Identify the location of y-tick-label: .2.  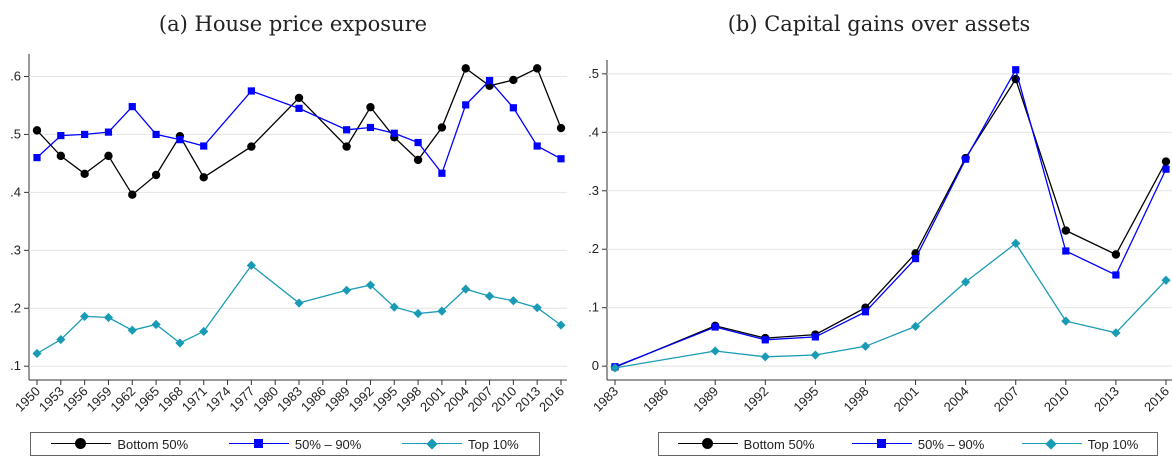
(593, 248).